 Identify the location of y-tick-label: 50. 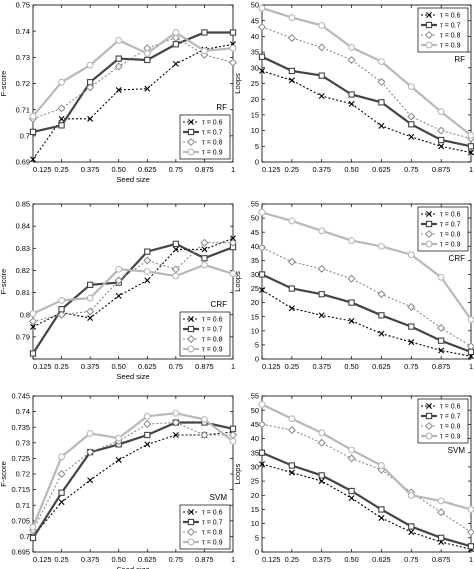
(255, 5).